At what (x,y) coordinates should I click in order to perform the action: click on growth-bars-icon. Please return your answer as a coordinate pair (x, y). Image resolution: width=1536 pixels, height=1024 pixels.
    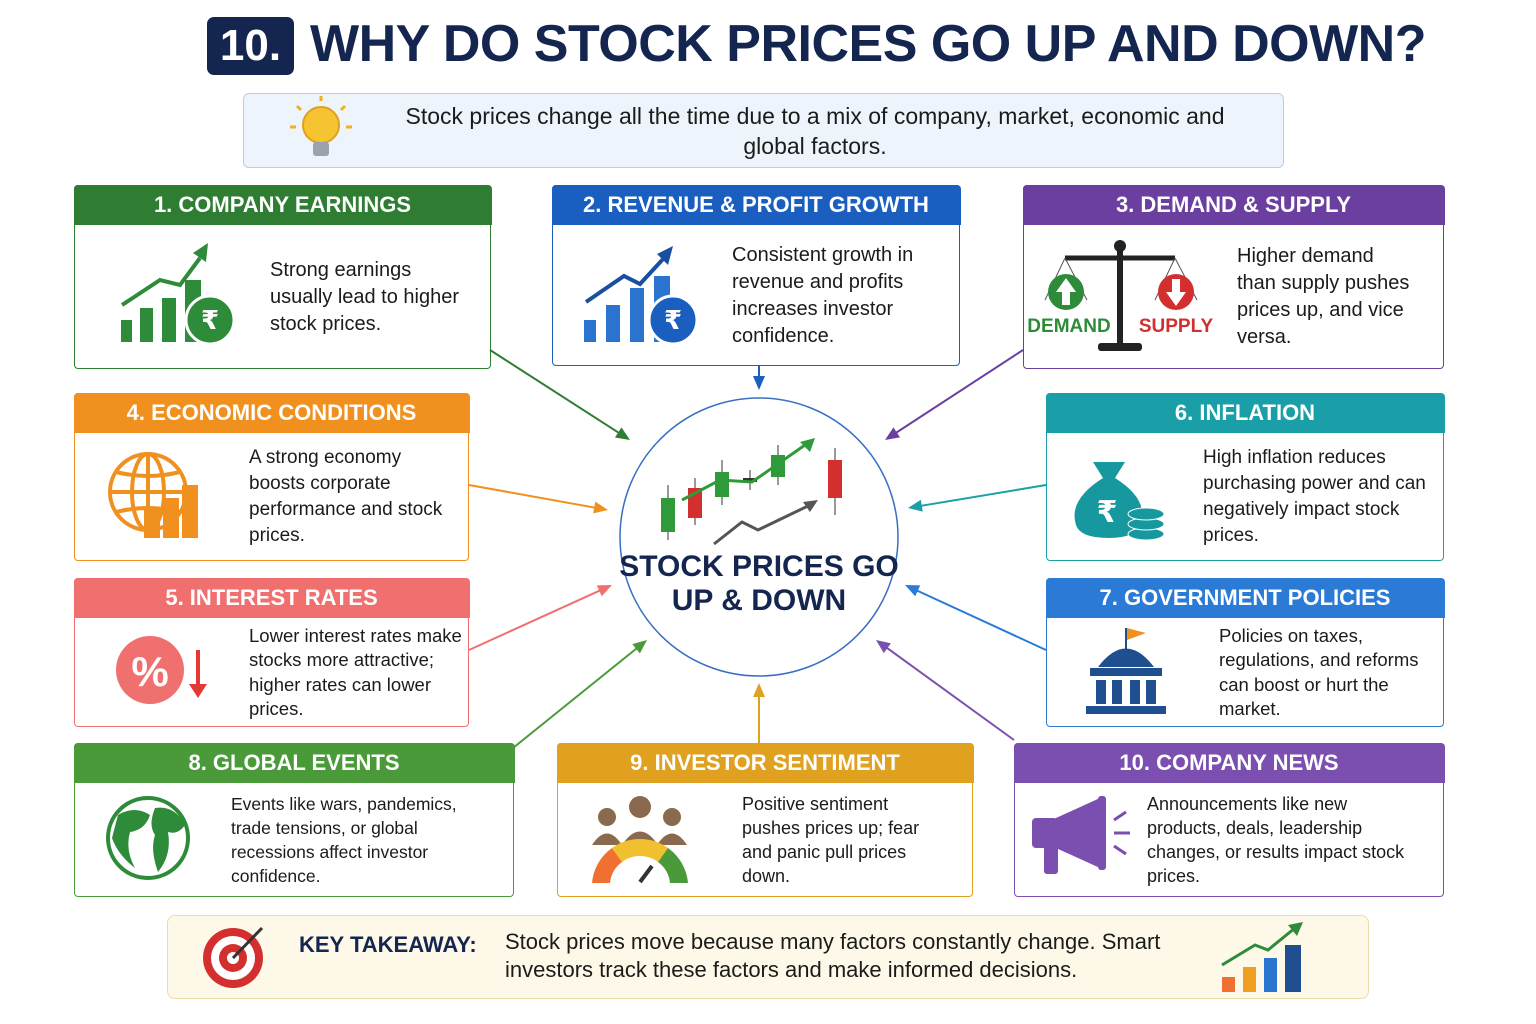
    Looking at the image, I should click on (1262, 957).